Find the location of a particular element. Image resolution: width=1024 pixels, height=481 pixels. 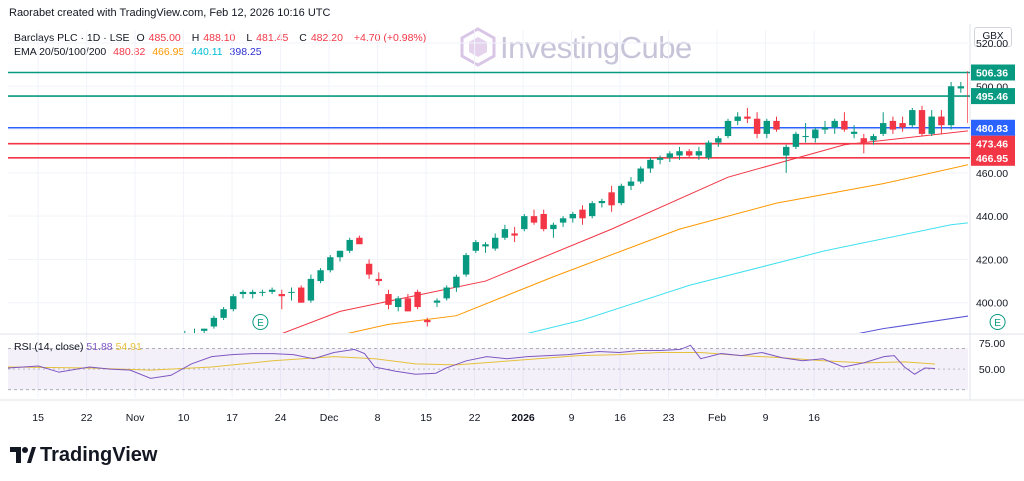

time-tick-label: 23 is located at coordinates (669, 418).